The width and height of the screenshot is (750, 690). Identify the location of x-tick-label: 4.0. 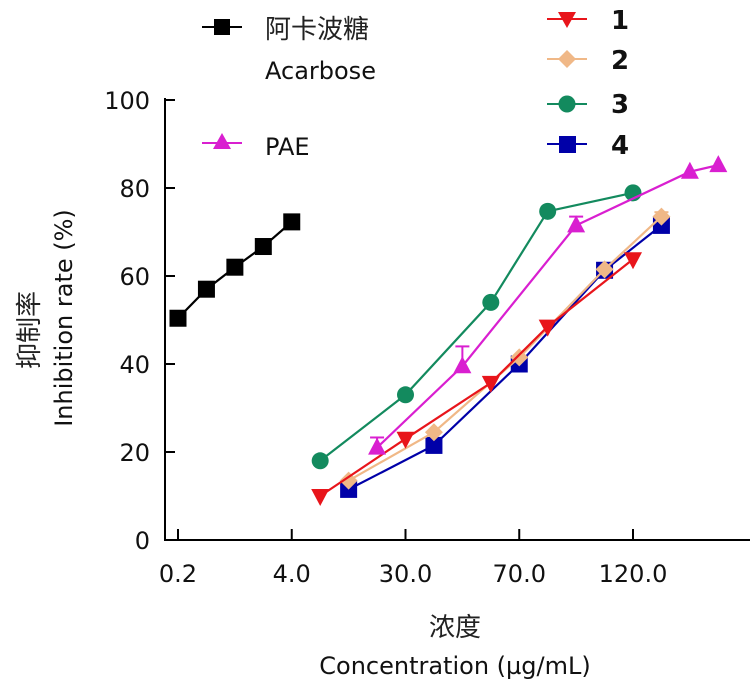
(292, 574).